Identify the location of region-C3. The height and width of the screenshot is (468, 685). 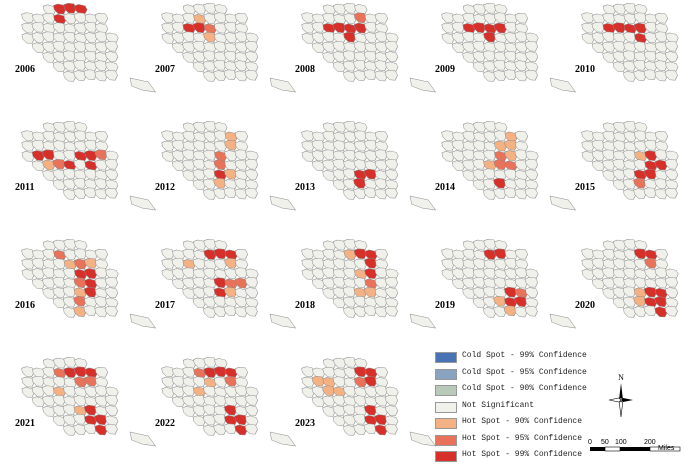
(609, 146).